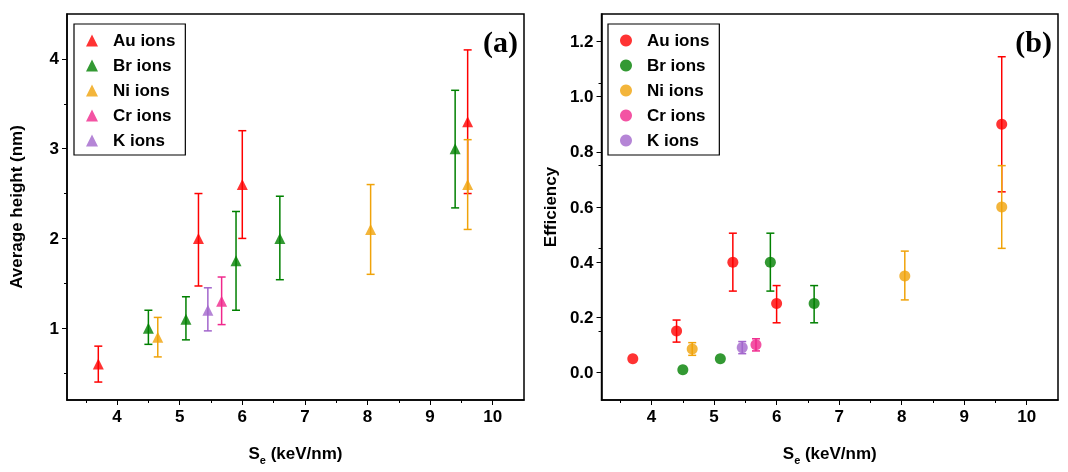 The image size is (1068, 472). What do you see at coordinates (582, 262) in the screenshot?
I see `y-tick-label: 0.4` at bounding box center [582, 262].